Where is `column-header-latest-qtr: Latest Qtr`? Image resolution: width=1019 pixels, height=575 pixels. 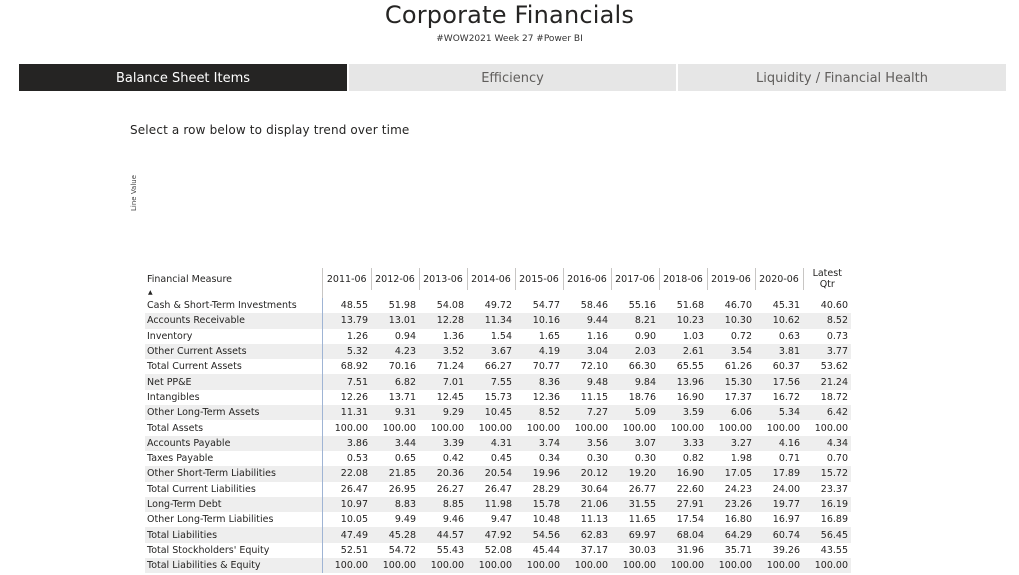
column-header-latest-qtr: Latest Qtr is located at coordinates (827, 279).